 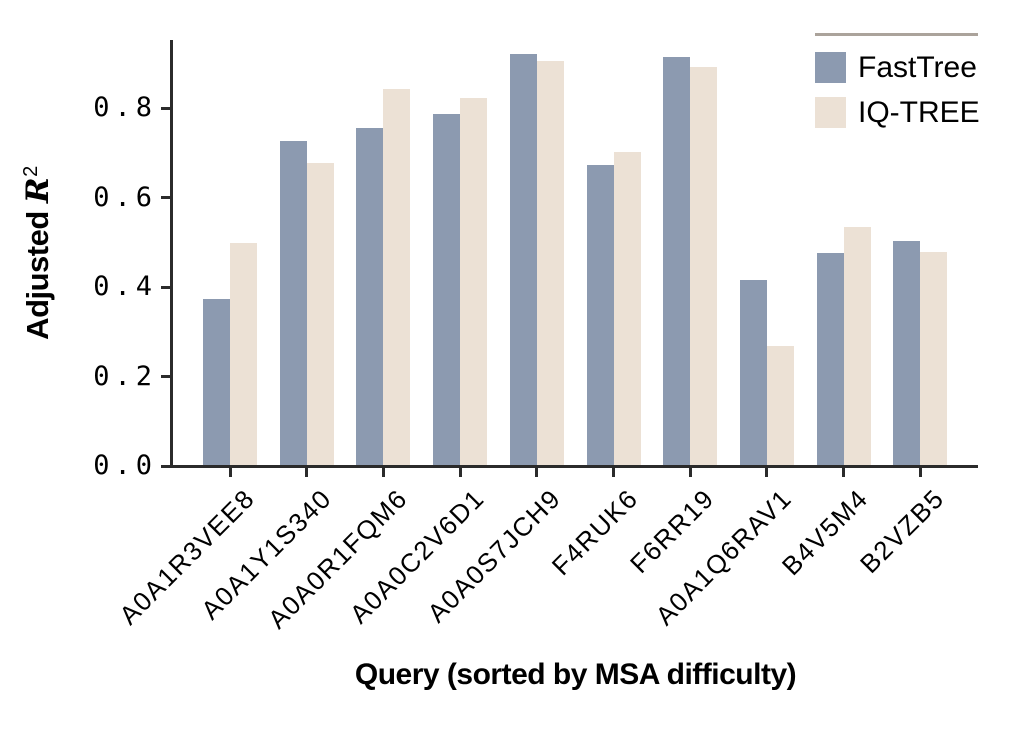 What do you see at coordinates (293, 303) in the screenshot?
I see `bar-fasttree-A0A1Y1S340` at bounding box center [293, 303].